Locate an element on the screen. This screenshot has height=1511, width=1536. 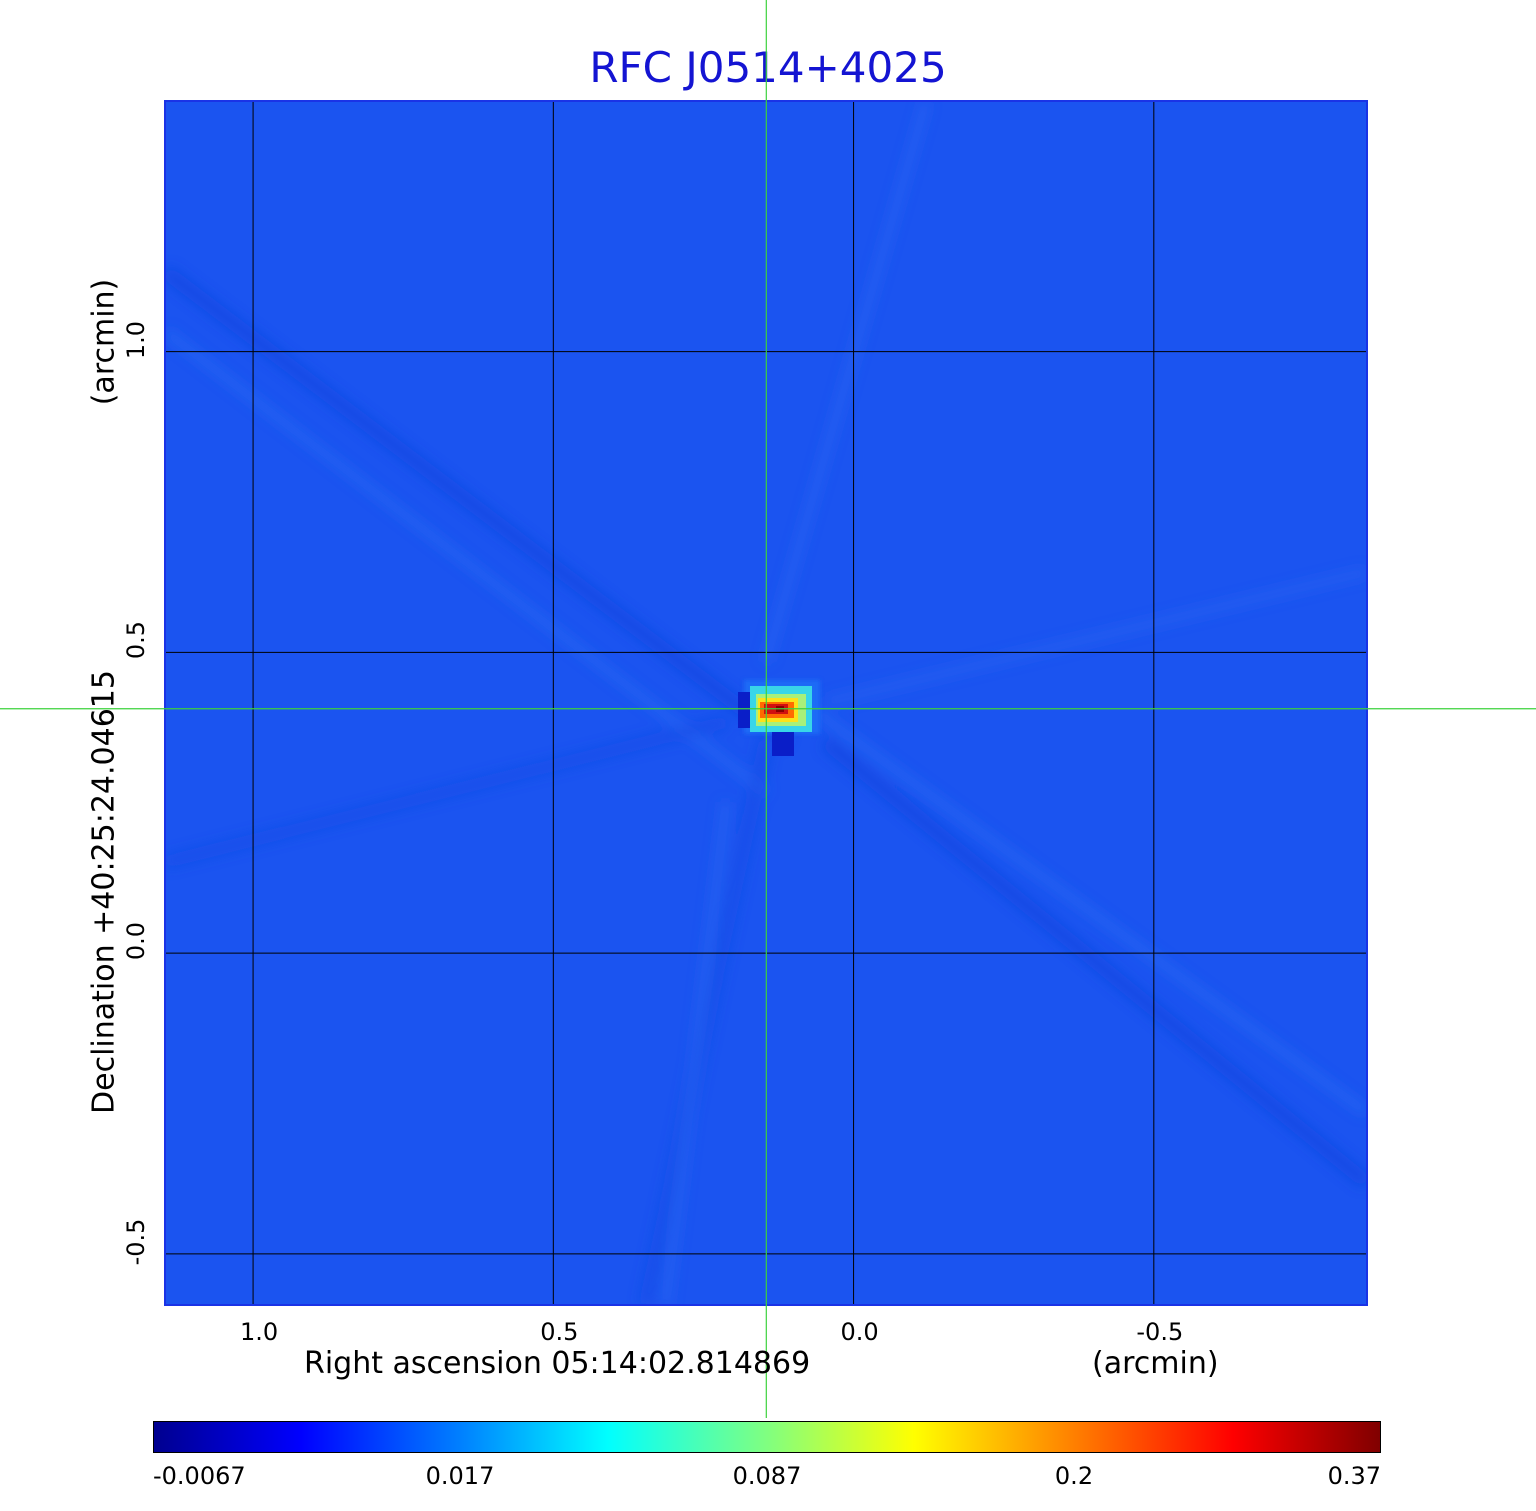
colorbar-tick-label: 0.087 is located at coordinates (767, 1476).